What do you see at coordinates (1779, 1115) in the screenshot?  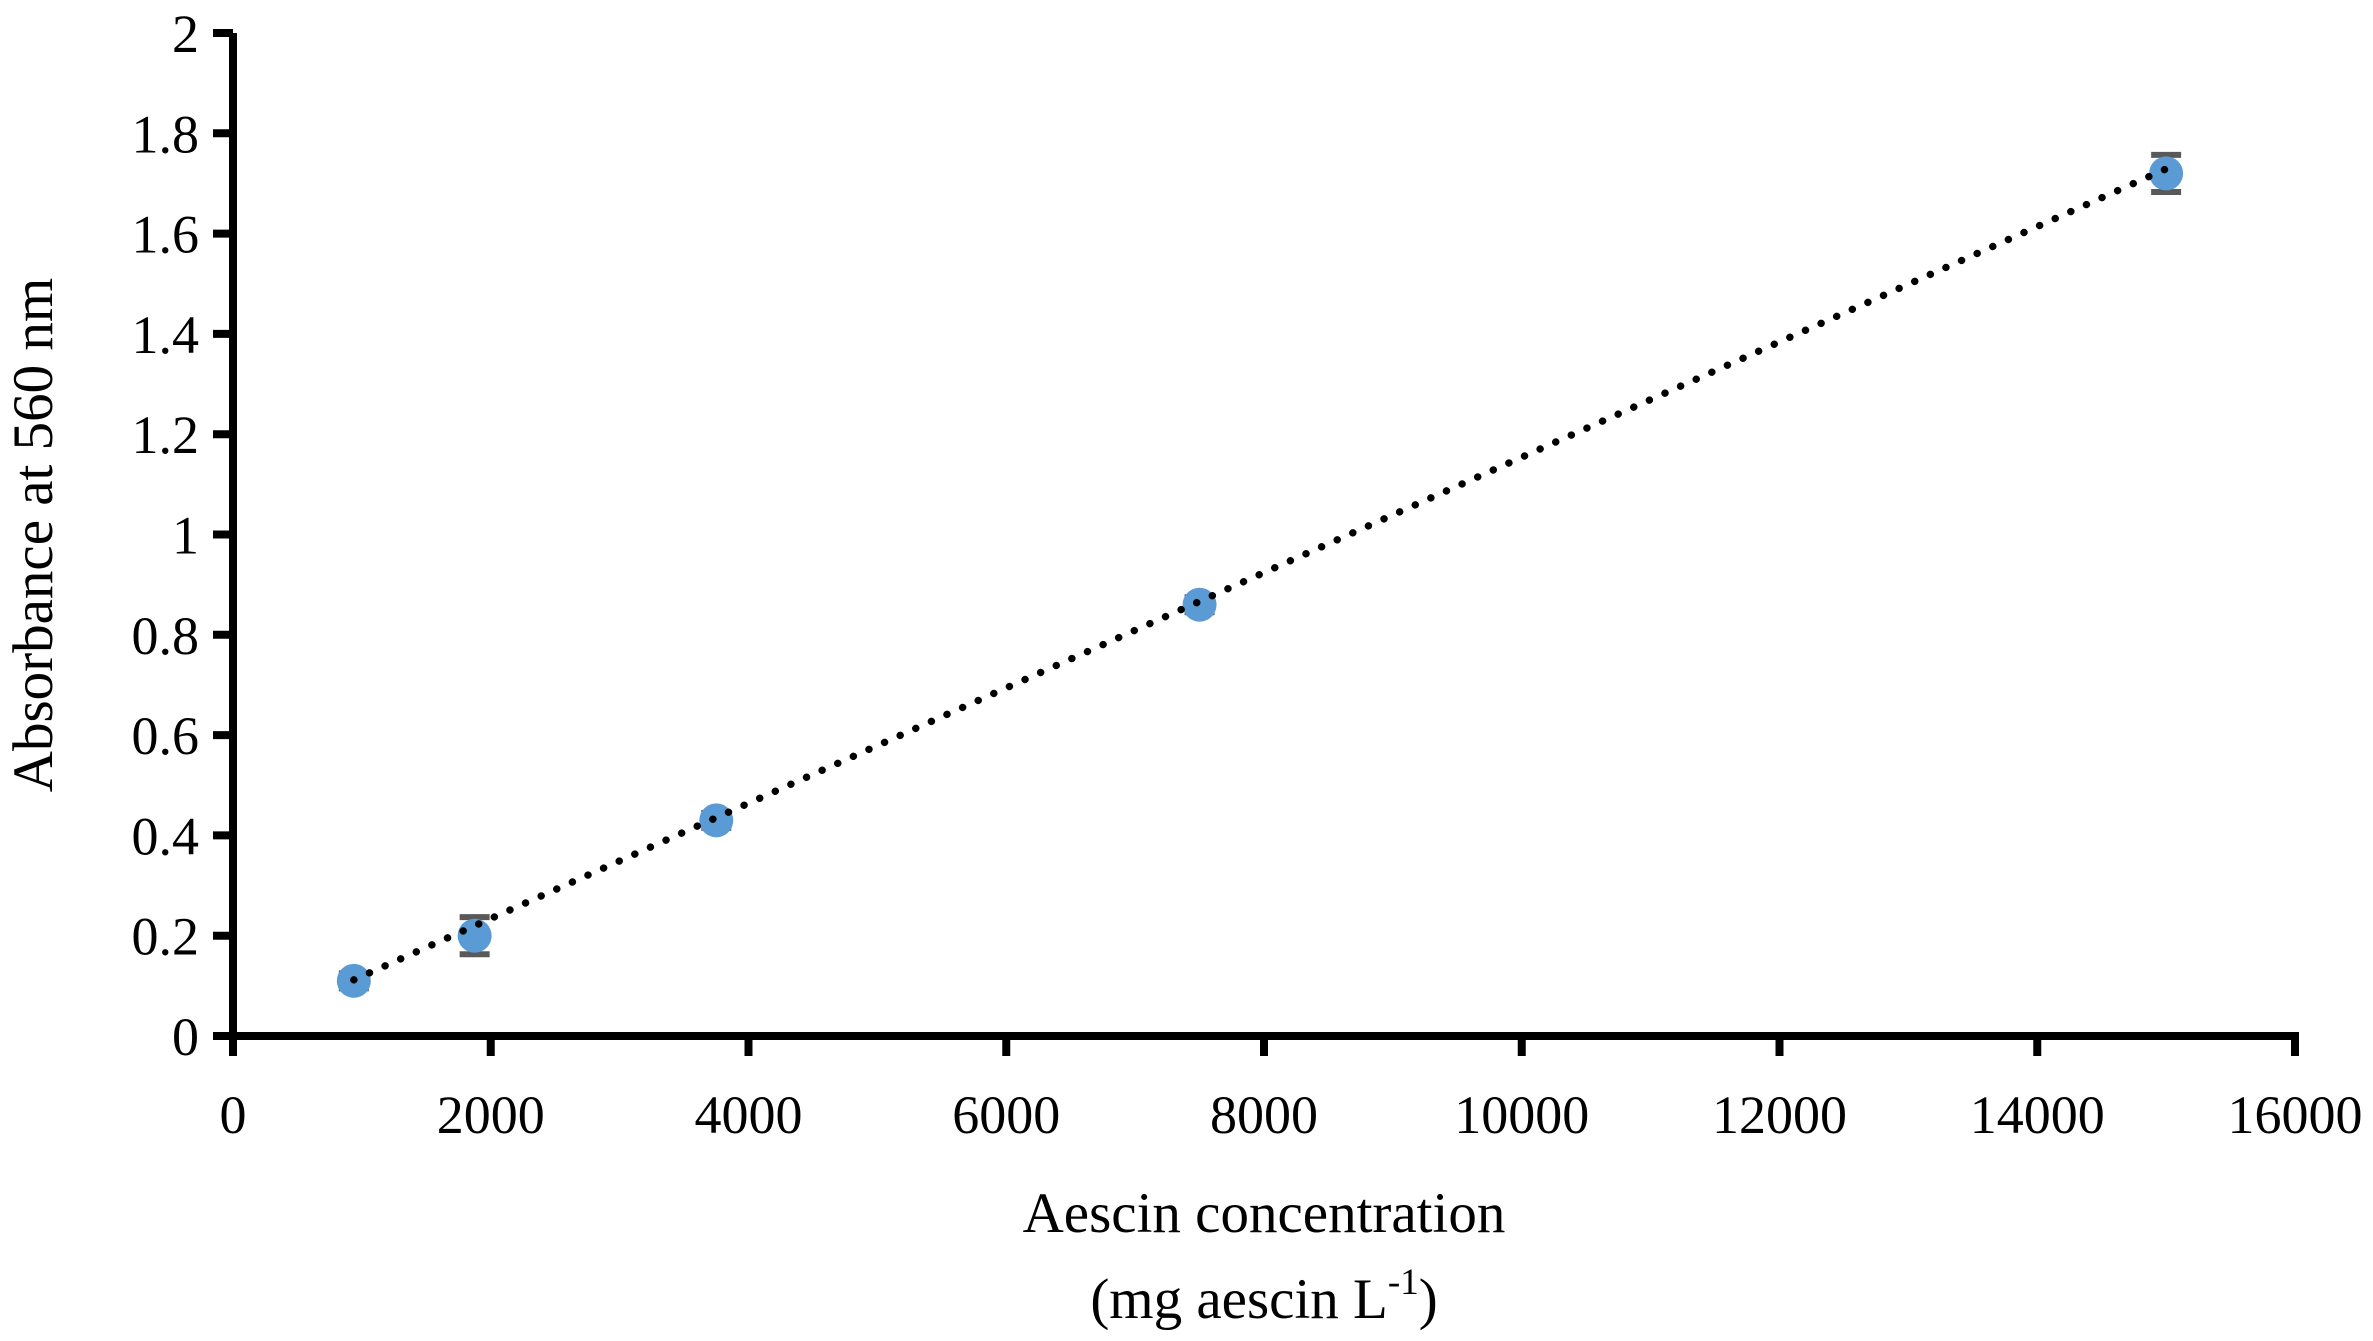 I see `x-tick-label: 12000` at bounding box center [1779, 1115].